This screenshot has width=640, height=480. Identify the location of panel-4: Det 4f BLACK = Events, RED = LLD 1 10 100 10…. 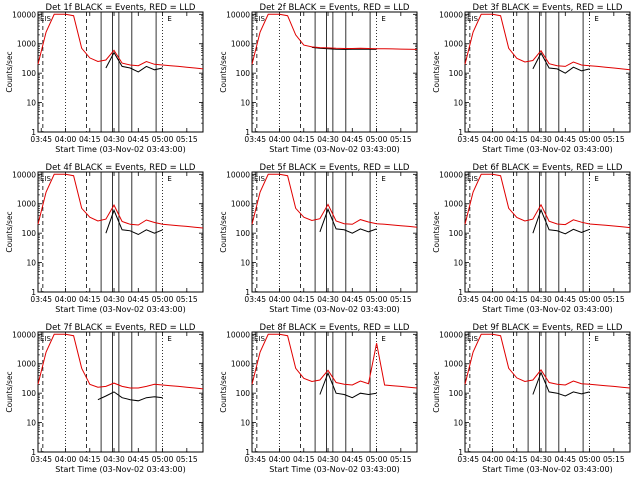
(104, 238).